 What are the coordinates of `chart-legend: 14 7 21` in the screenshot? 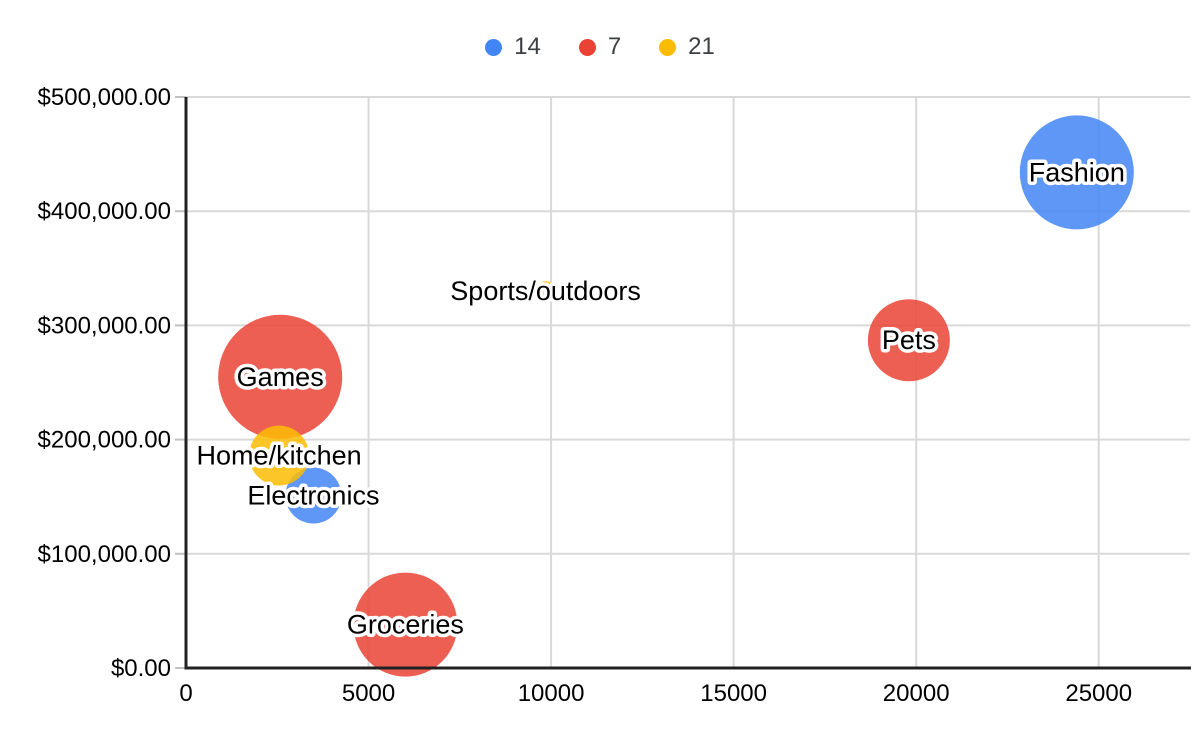 It's located at (600, 47).